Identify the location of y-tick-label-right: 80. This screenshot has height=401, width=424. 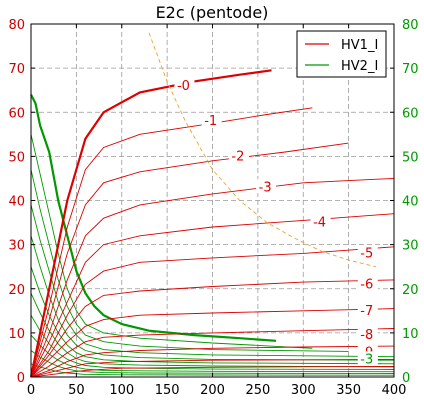
(410, 25).